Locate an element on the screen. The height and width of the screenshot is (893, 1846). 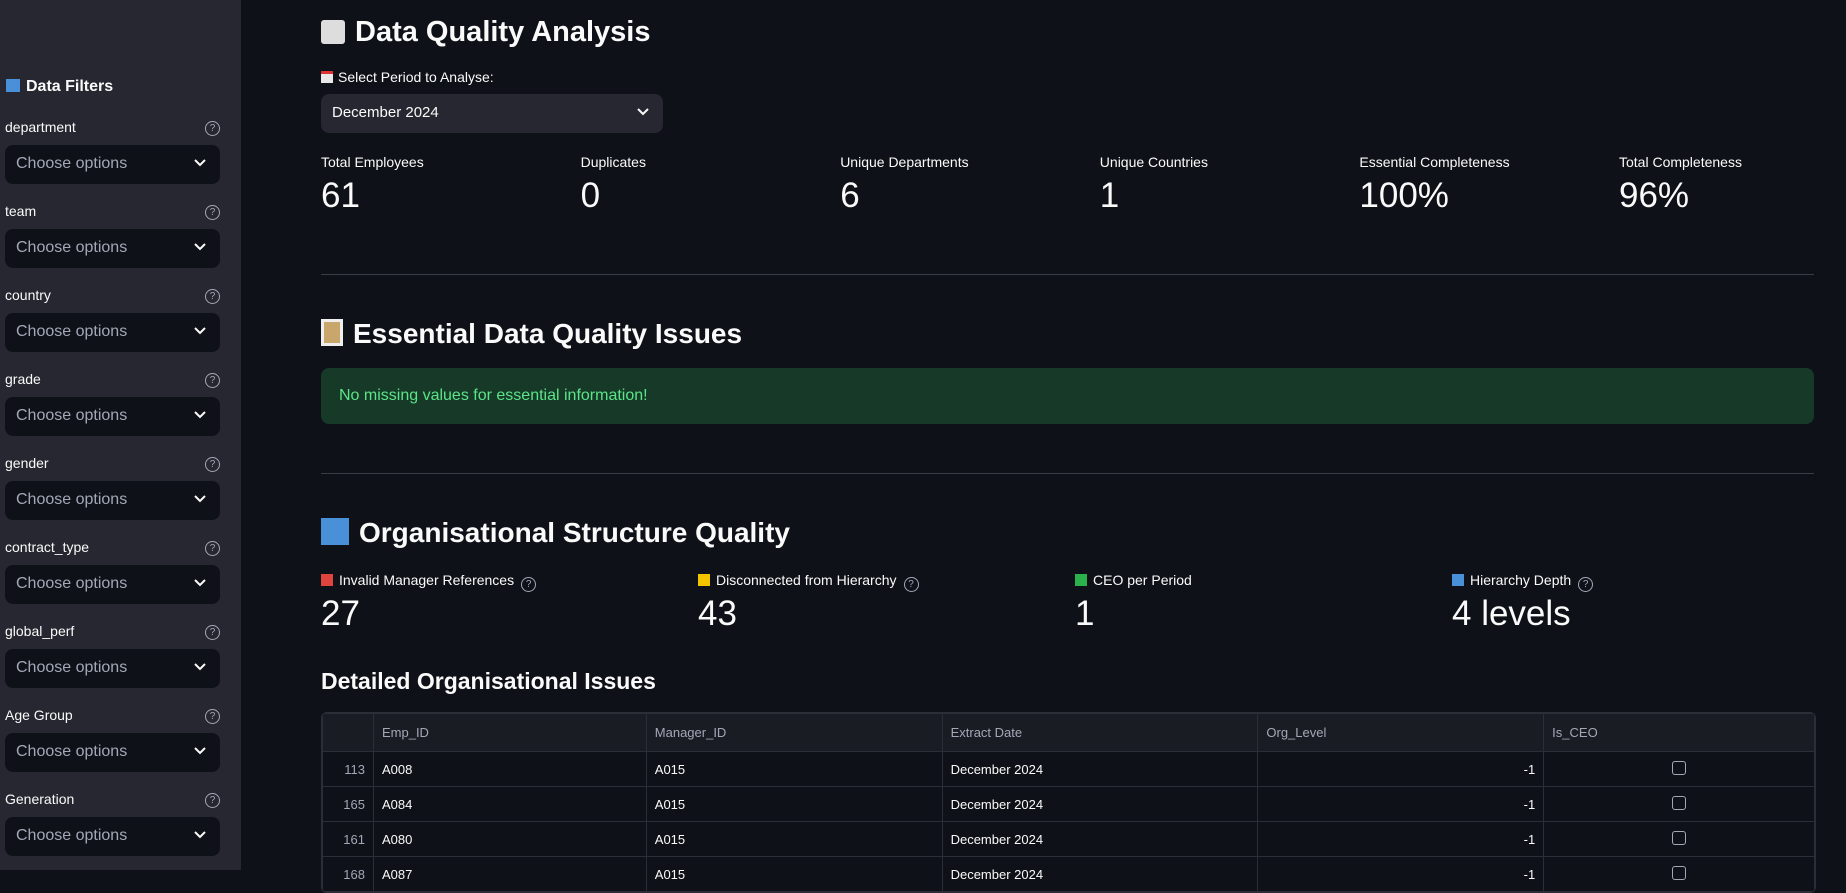
filter-label: global_perf is located at coordinates (40, 631).